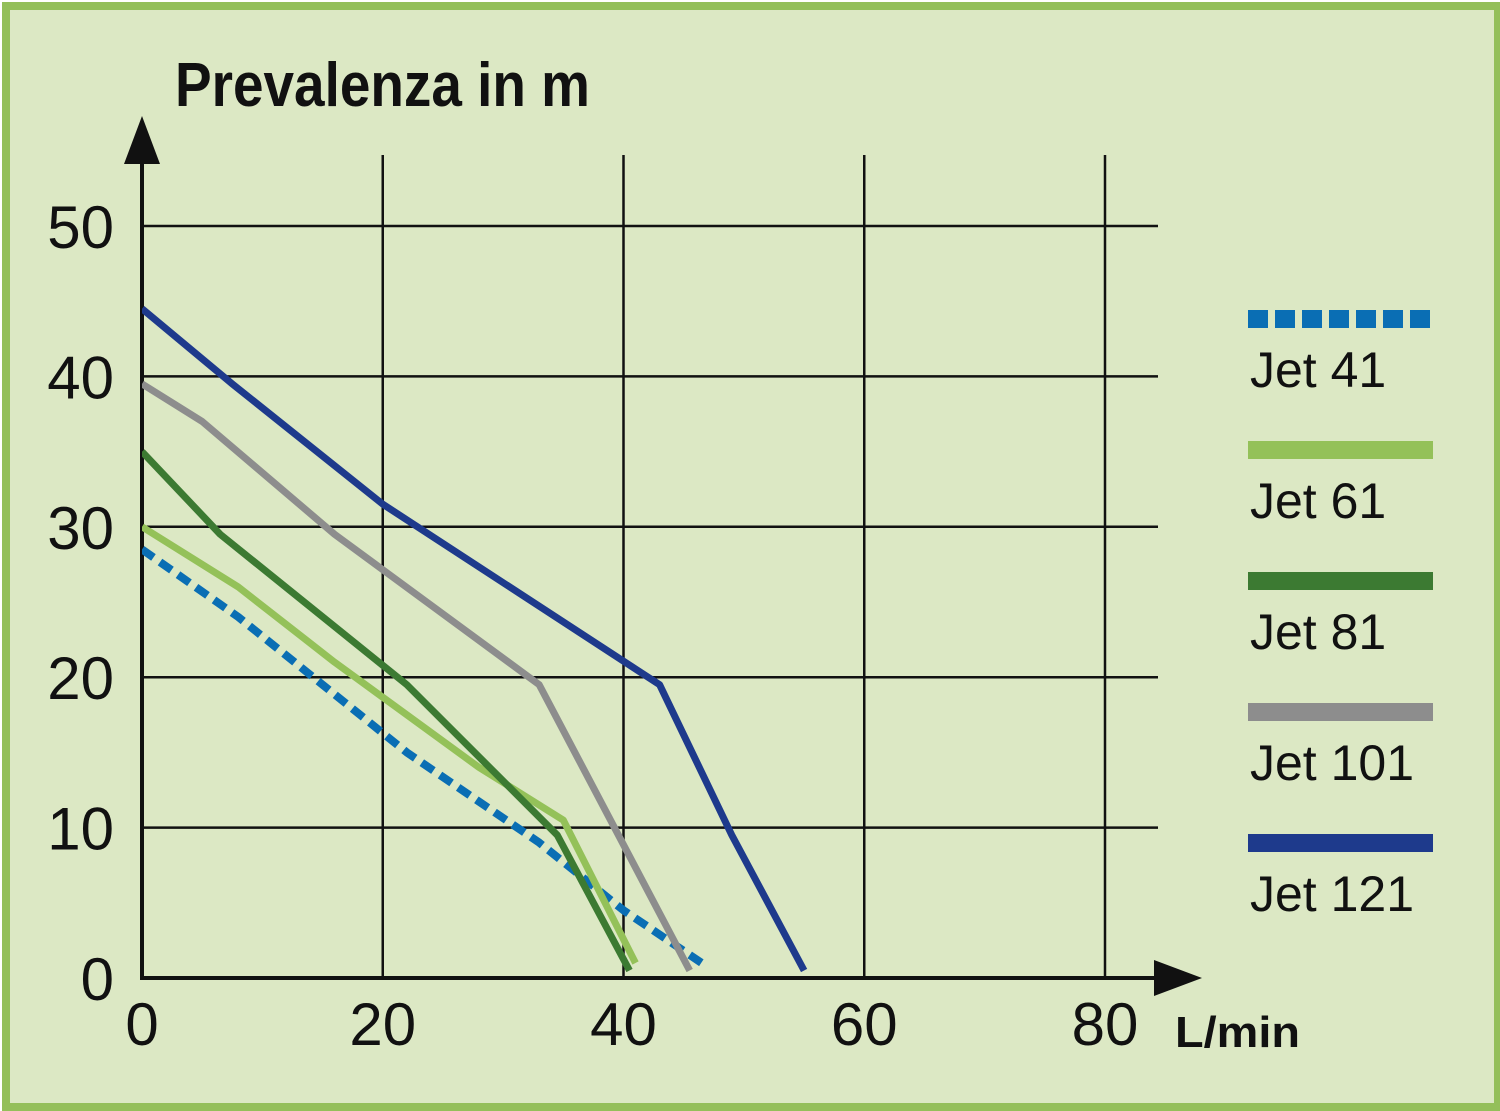  Describe the element at coordinates (1318, 632) in the screenshot. I see `legend-label-jet-81: Jet 81` at that location.